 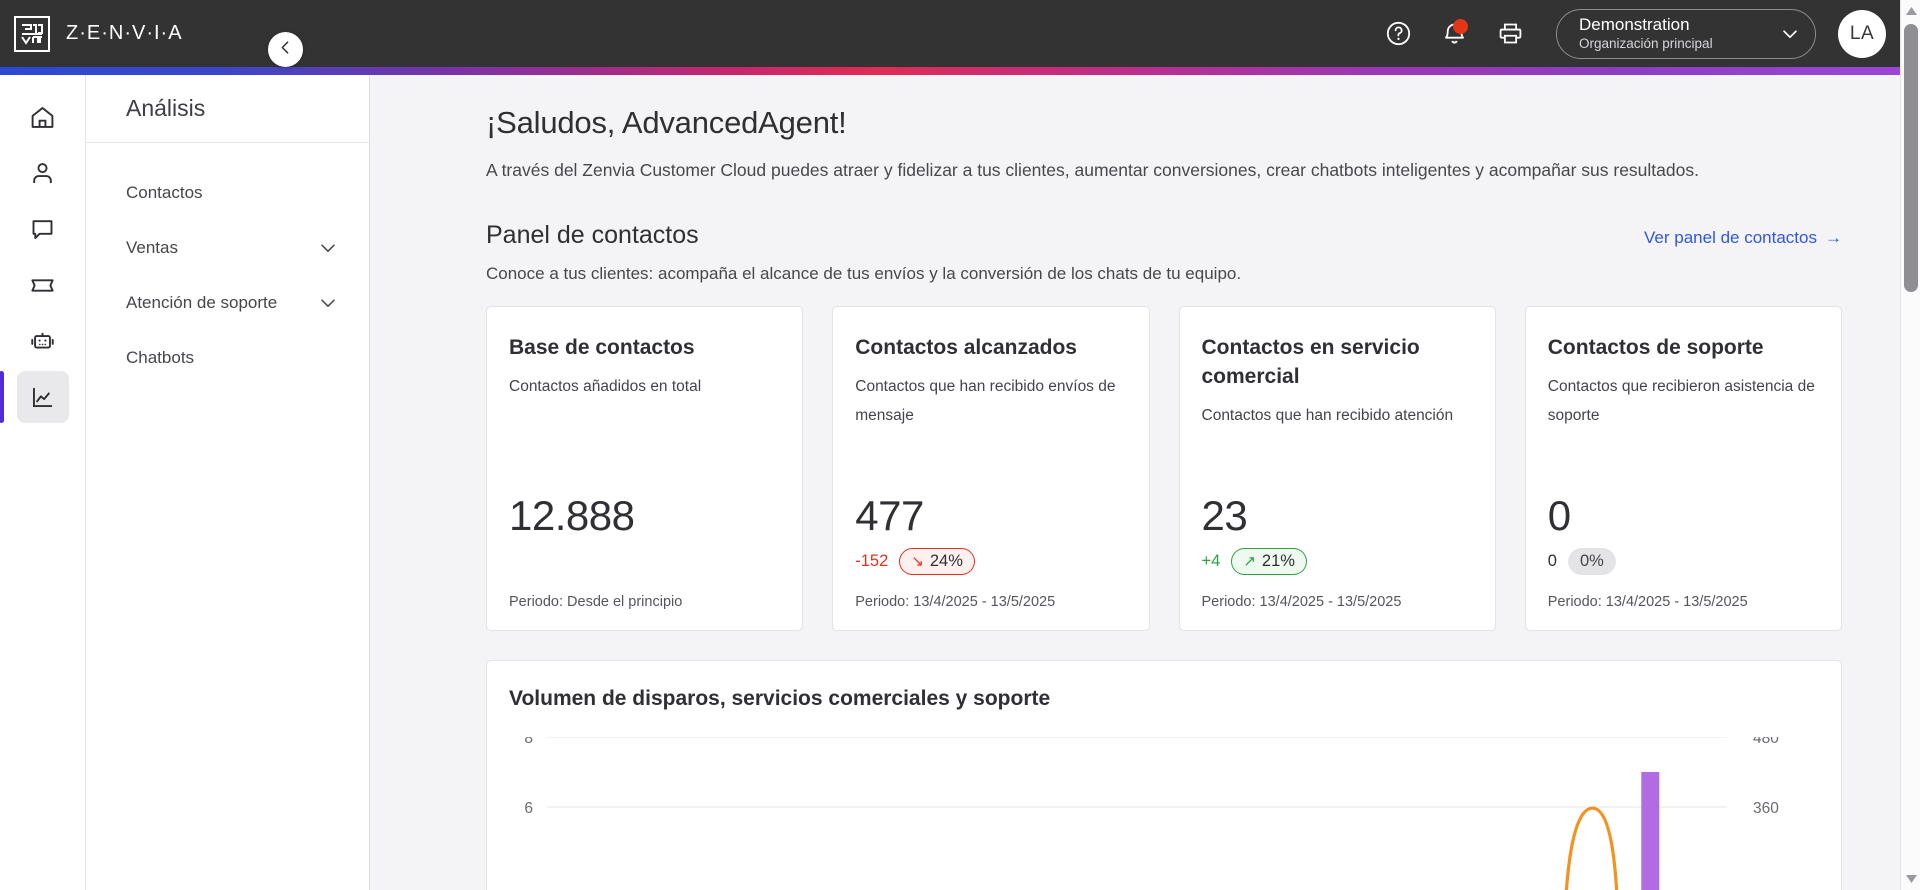 I want to click on scroll-up-arrow-icon, so click(x=1910, y=11).